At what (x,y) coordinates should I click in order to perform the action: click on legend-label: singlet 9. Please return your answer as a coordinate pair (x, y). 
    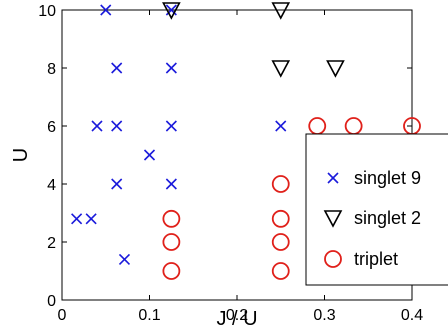
    Looking at the image, I should click on (387, 178).